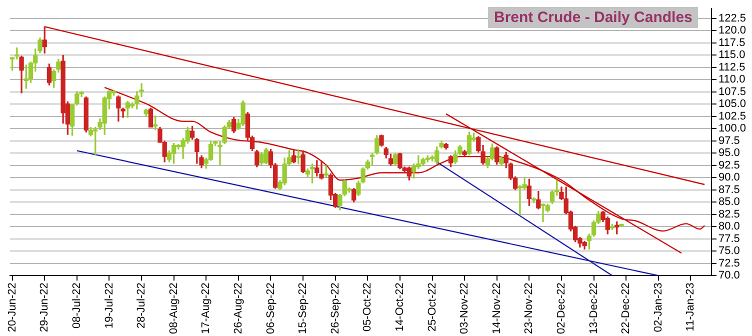  What do you see at coordinates (732, 116) in the screenshot?
I see `y-tick-label: 102.5` at bounding box center [732, 116].